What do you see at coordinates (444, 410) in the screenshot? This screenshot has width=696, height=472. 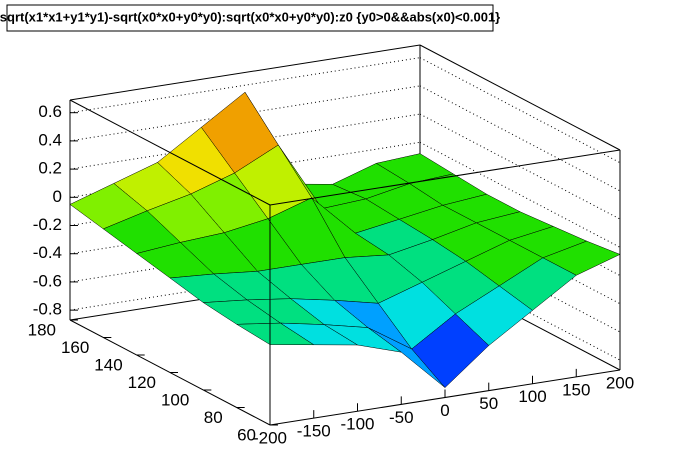 I see `x-tick-label: 0` at bounding box center [444, 410].